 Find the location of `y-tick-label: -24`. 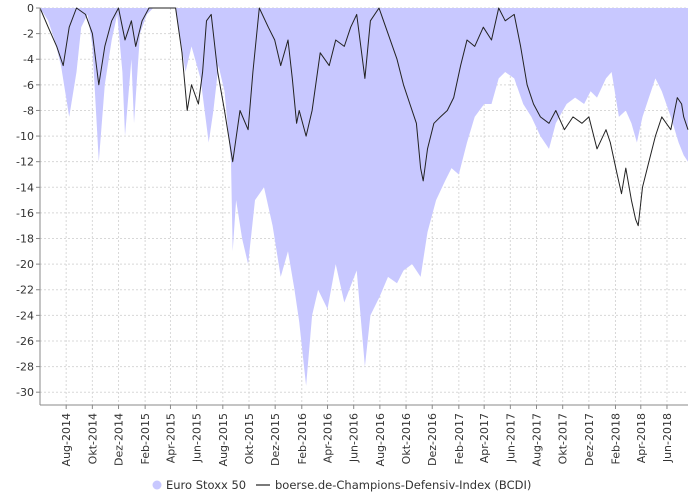

y-tick-label: -24 is located at coordinates (25, 315).